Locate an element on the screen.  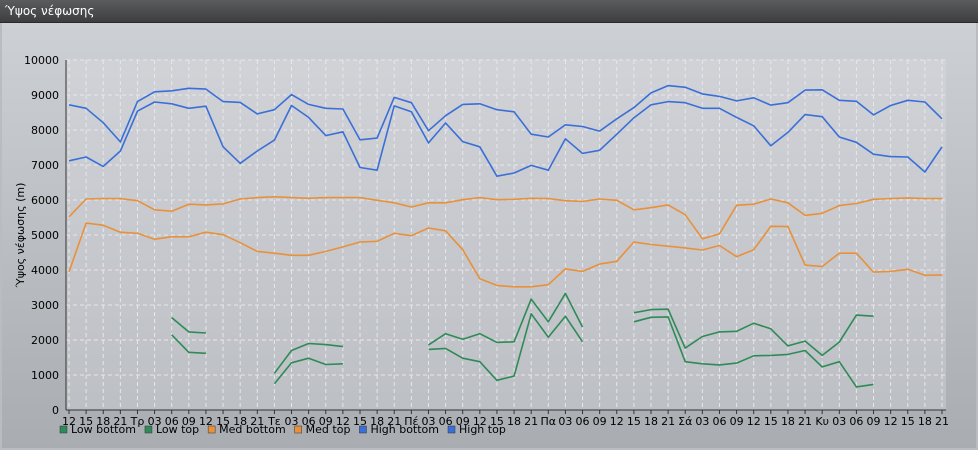
series-line-med-bottom is located at coordinates (505, 255).